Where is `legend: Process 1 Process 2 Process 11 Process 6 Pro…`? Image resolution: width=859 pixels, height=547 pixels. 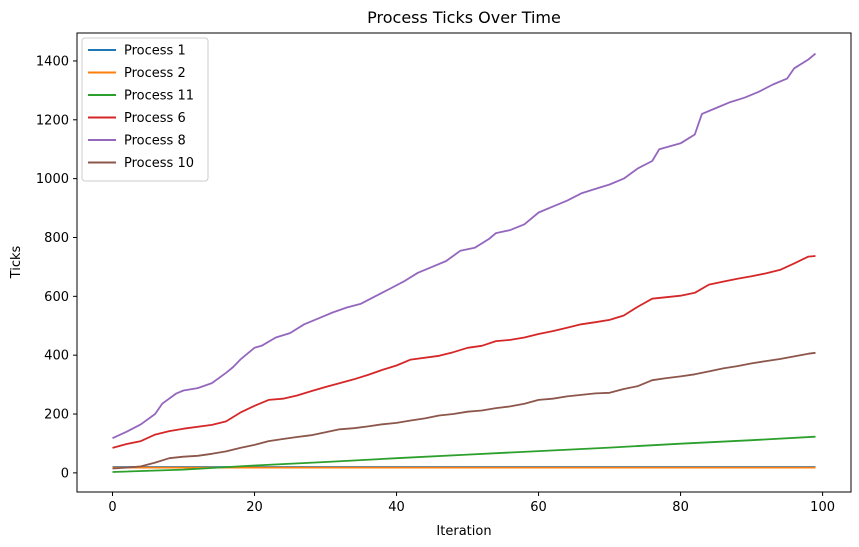 legend: Process 1 Process 2 Process 11 Process 6 Pro… is located at coordinates (145, 109).